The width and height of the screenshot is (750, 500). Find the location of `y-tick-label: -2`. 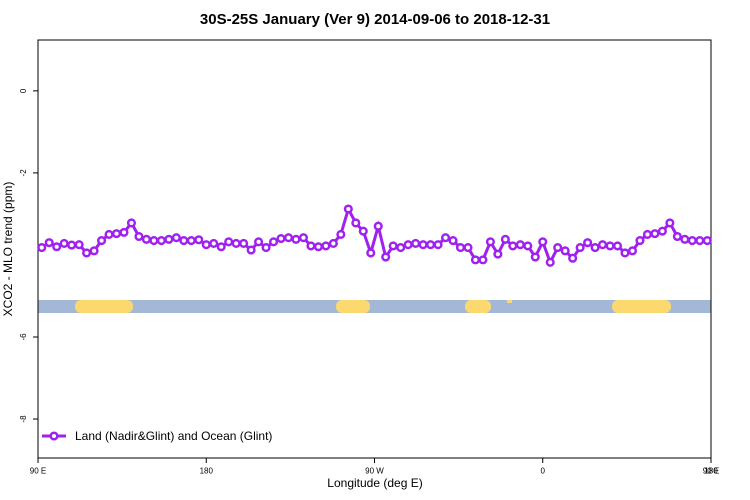

y-tick-label: -2 is located at coordinates (23, 173).